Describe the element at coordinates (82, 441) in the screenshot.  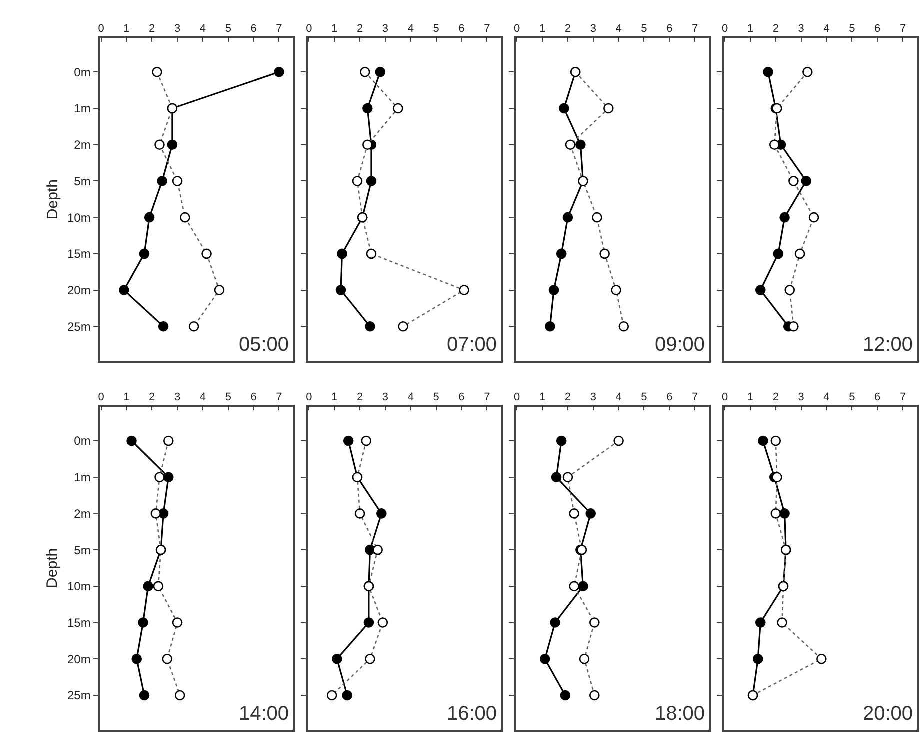
I see `y-tick-label: 0m` at that location.